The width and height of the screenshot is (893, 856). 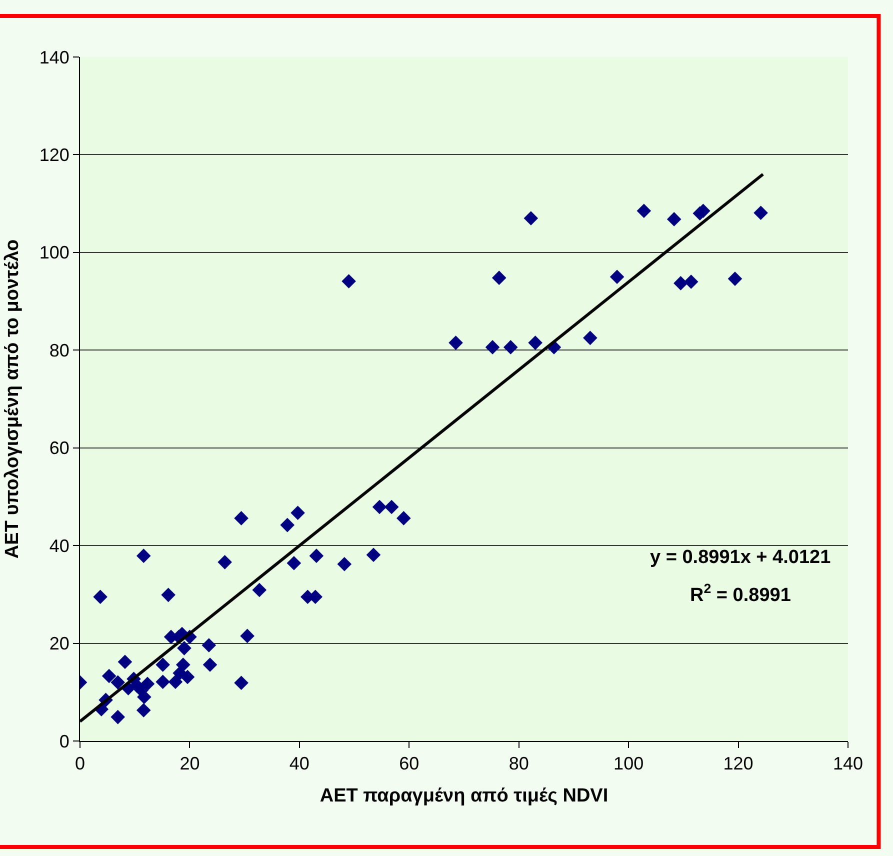 I want to click on x-tick-label: 20, so click(x=190, y=764).